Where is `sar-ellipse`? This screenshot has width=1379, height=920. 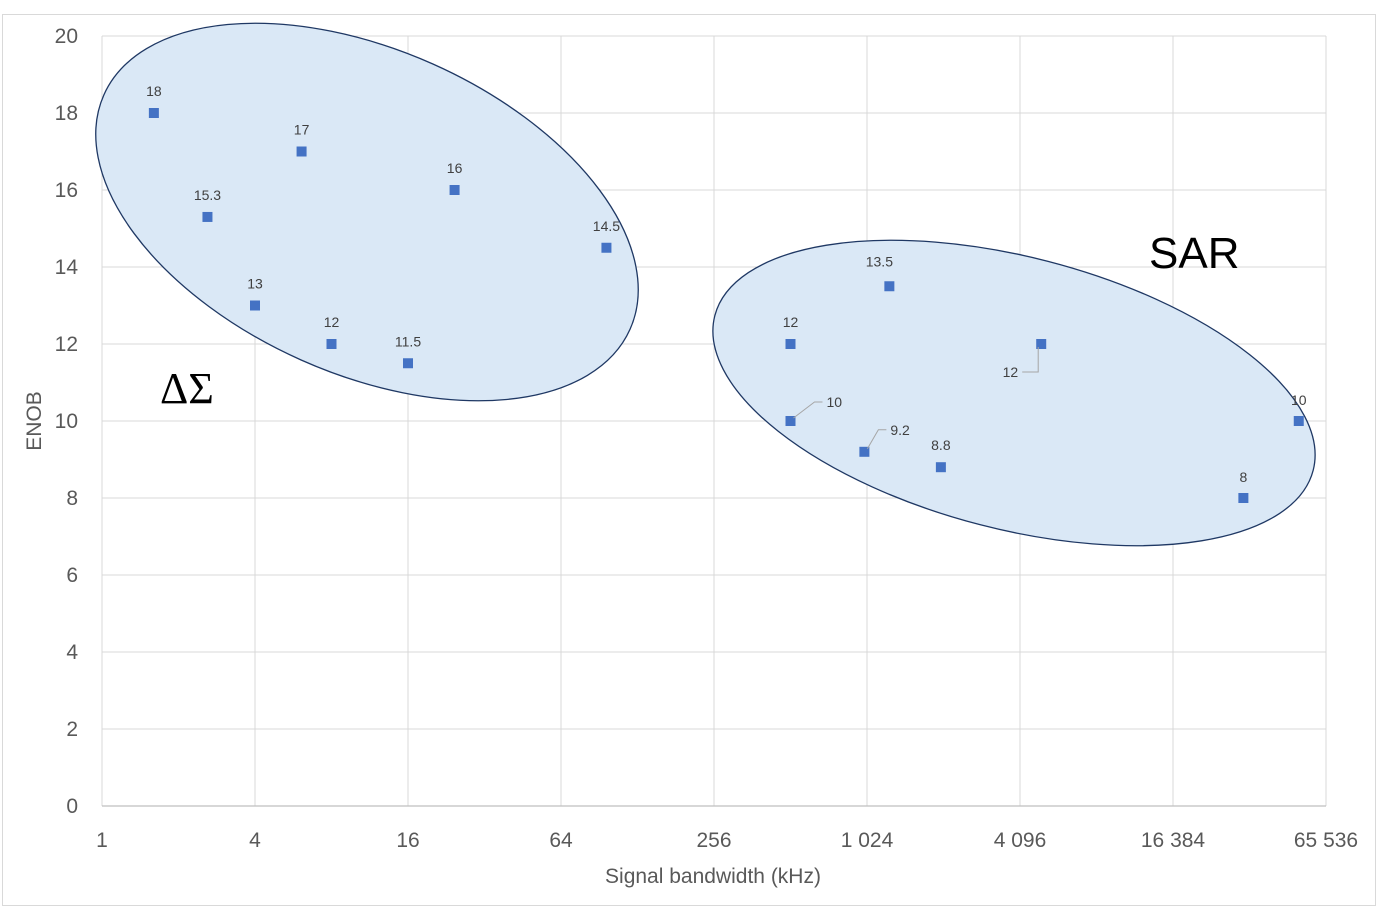 sar-ellipse is located at coordinates (1014, 393).